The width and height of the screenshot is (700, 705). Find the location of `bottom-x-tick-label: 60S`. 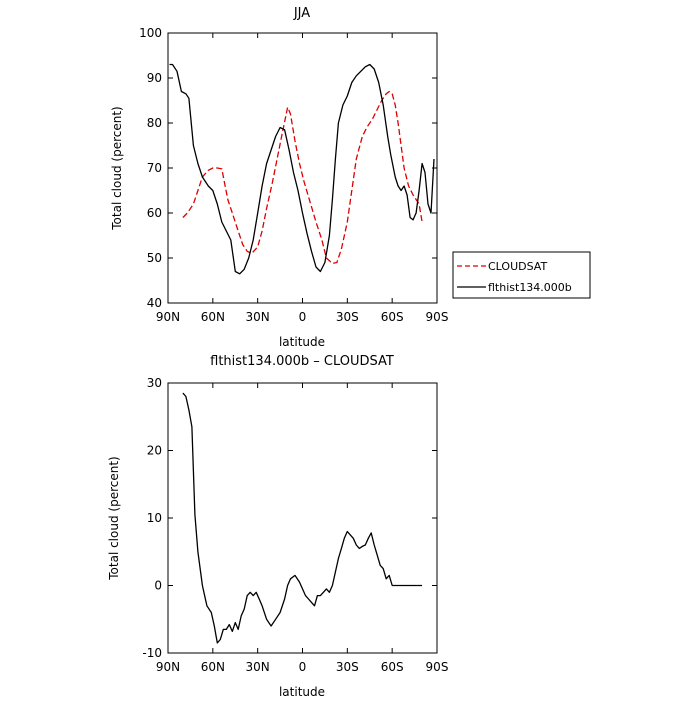

bottom-x-tick-label: 60S is located at coordinates (392, 667).